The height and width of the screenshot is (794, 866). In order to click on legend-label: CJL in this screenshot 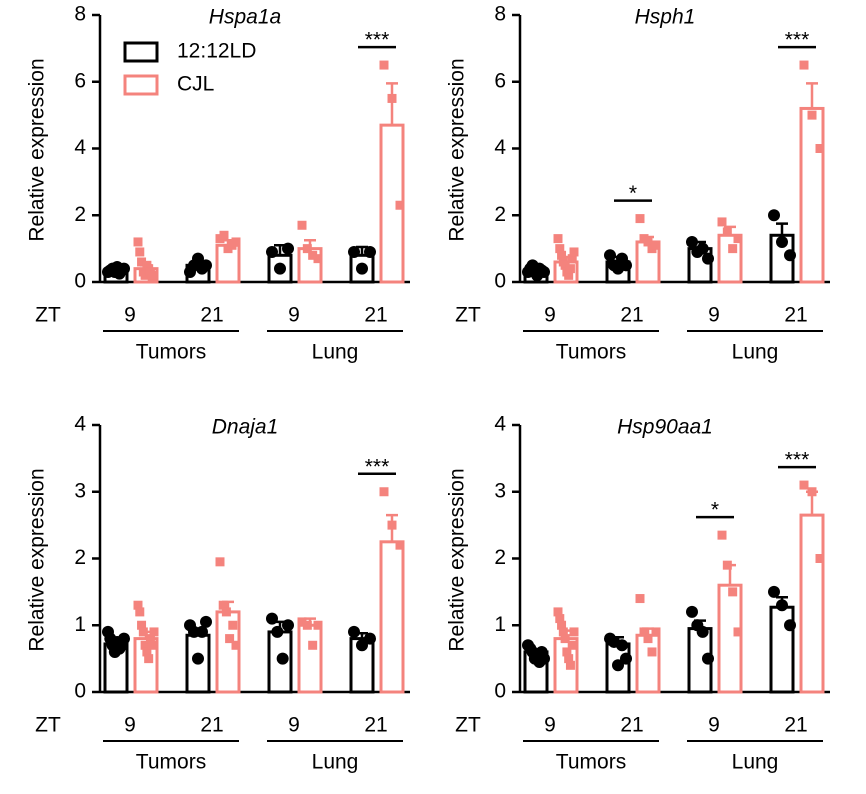, I will do `click(195, 84)`.